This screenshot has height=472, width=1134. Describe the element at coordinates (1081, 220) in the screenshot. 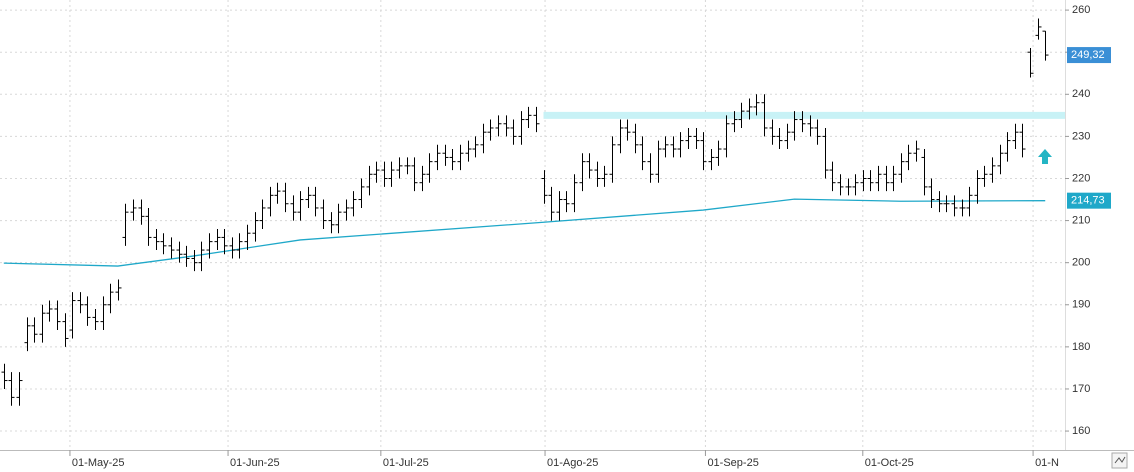

I see `y-tick-label: 210` at that location.